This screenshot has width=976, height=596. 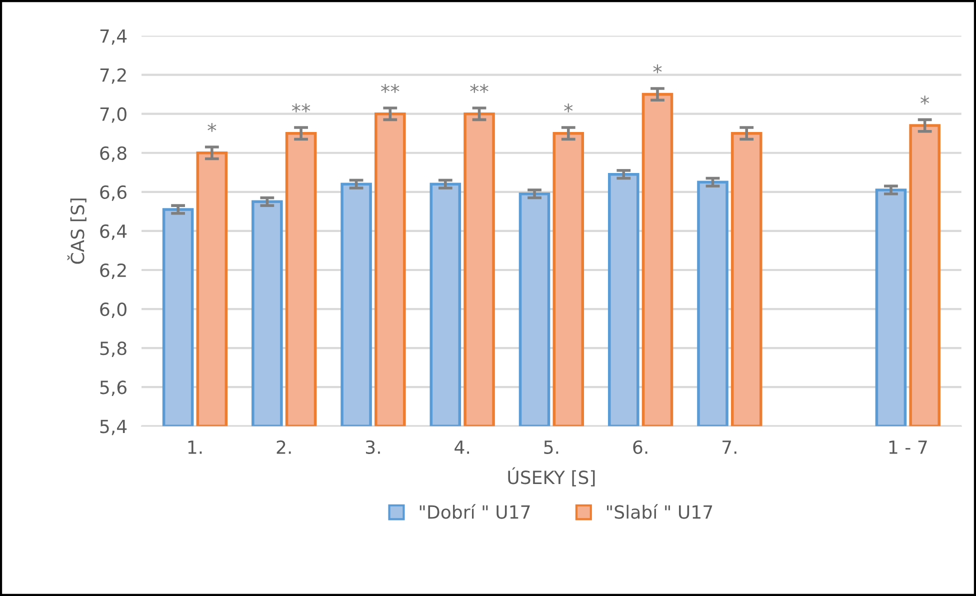 I want to click on y-tick-label: 6,6, so click(x=113, y=193).